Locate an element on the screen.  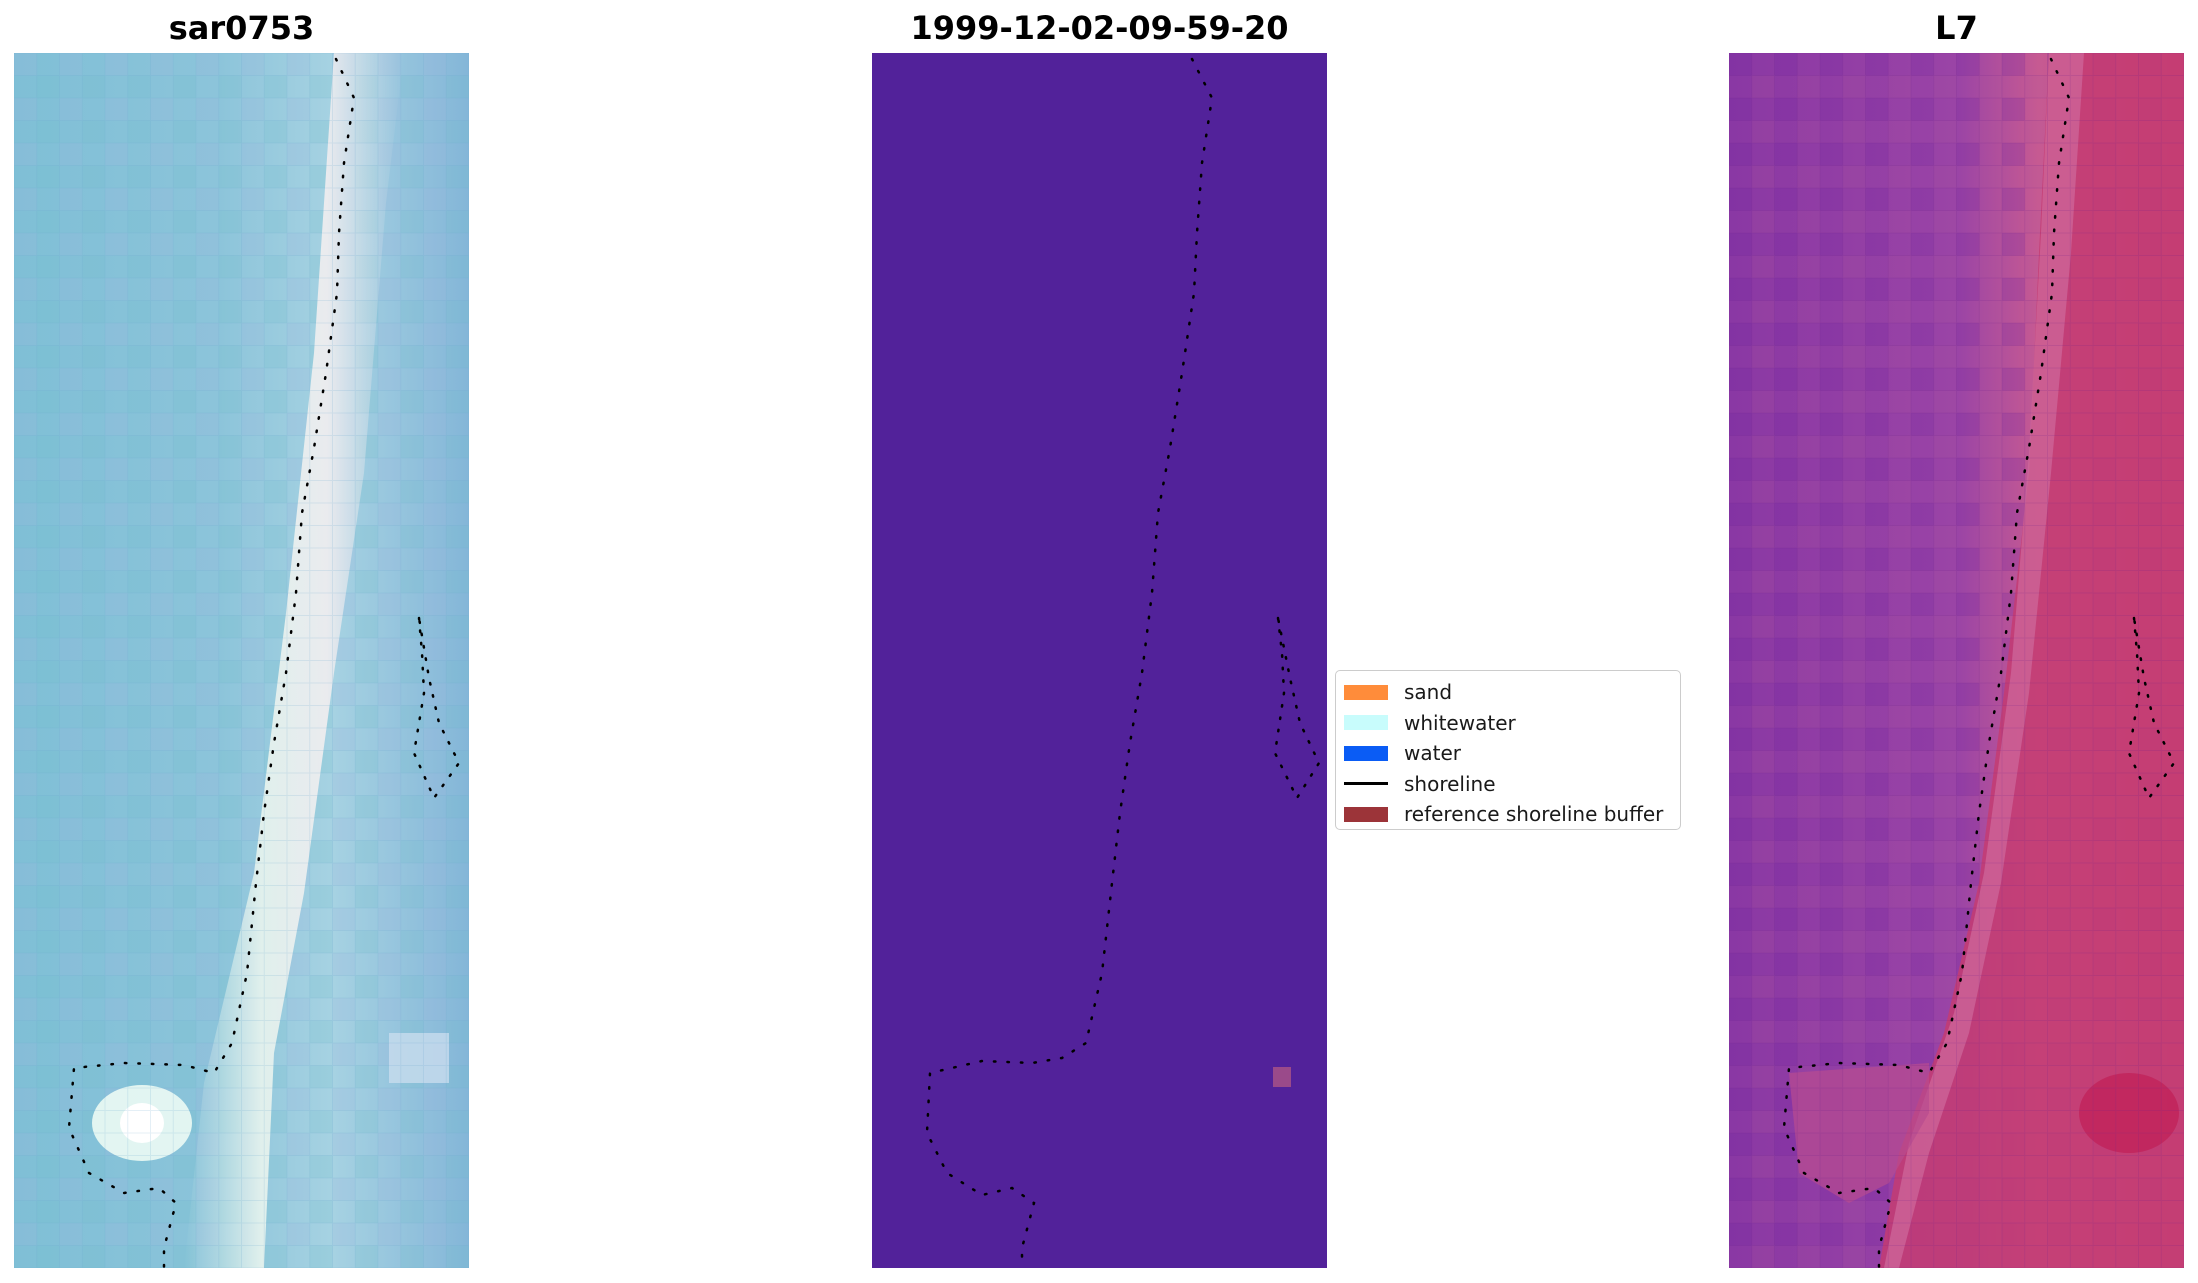
legend-item-whitewater: whitewater is located at coordinates (1508, 723).